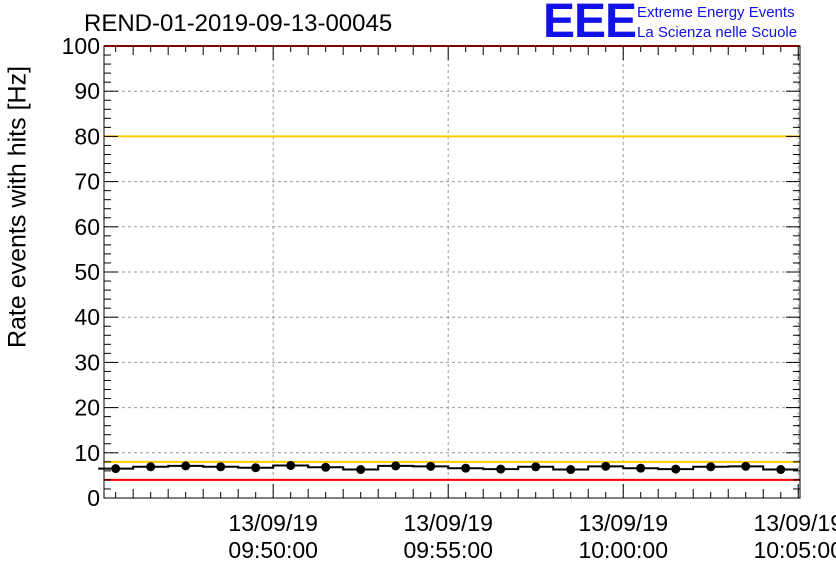  I want to click on y-tick-label: 30, so click(87, 362).